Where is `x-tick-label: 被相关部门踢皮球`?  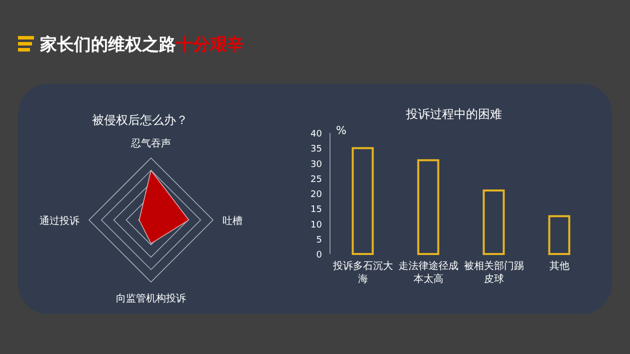
x-tick-label: 被相关部门踢皮球 is located at coordinates (494, 272).